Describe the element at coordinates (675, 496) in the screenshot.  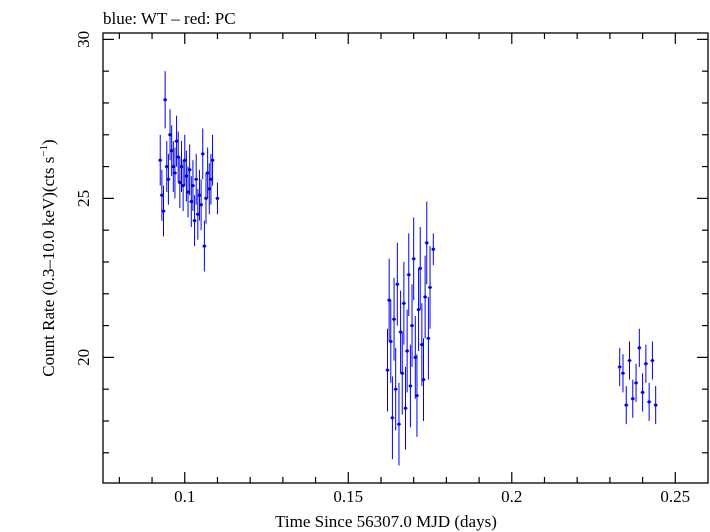
I see `x-tick-label: 0.25` at that location.